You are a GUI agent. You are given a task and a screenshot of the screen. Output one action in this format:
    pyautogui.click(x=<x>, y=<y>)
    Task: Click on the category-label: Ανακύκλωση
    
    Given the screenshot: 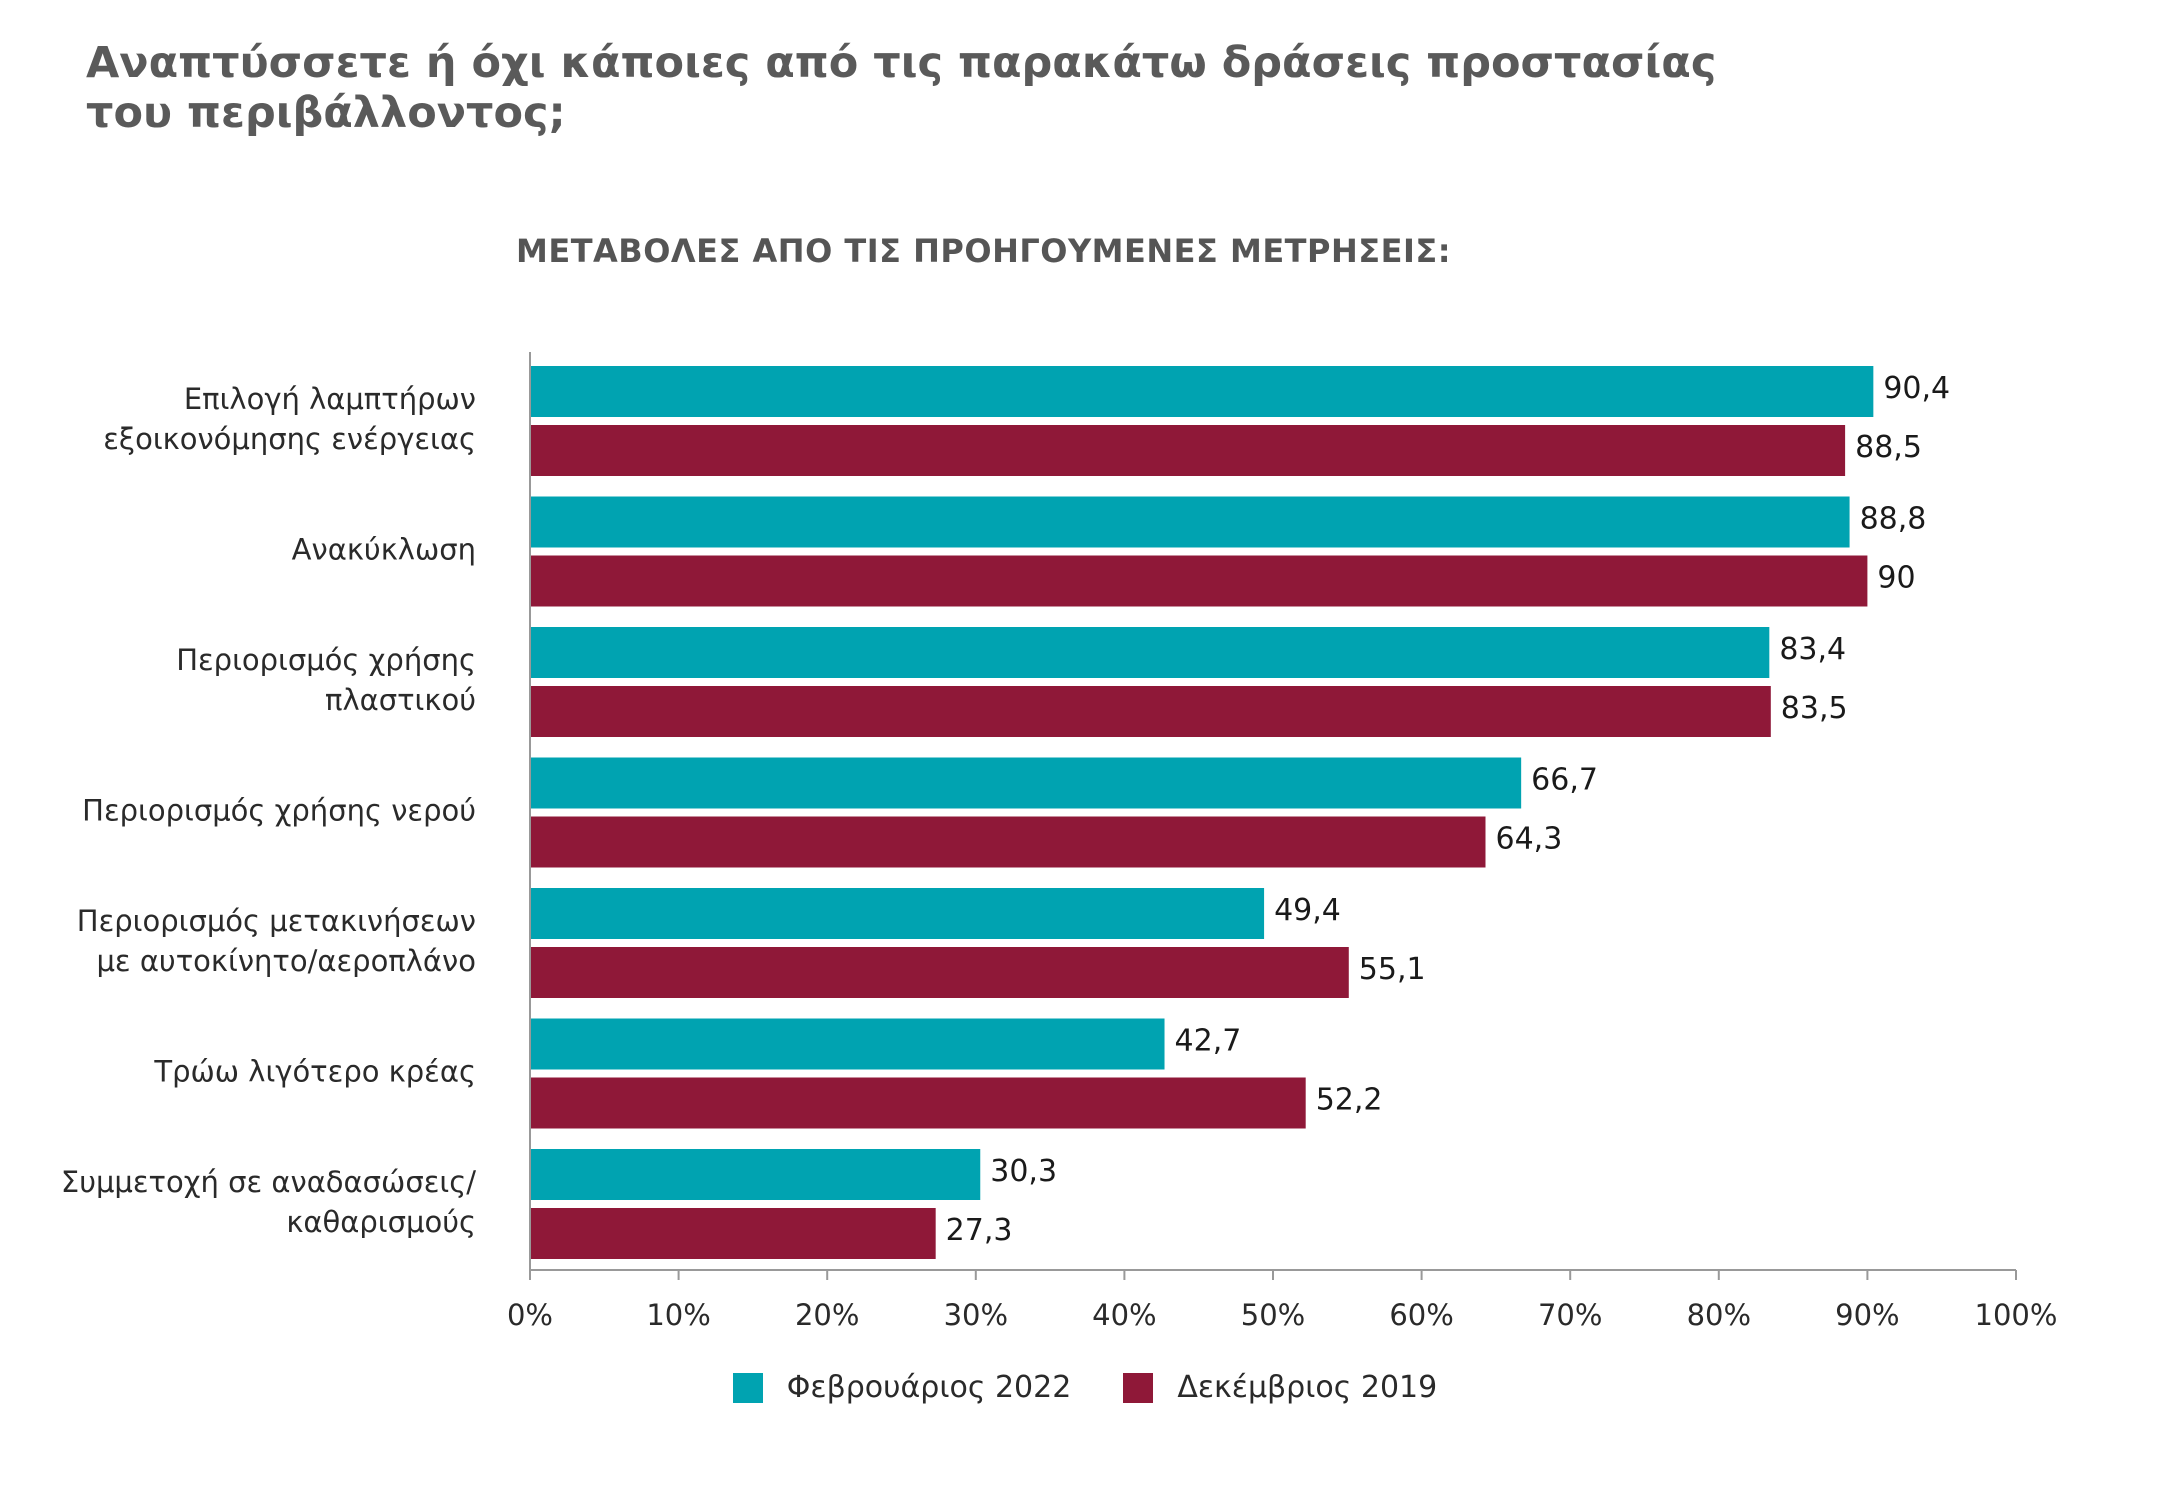 What is the action you would take?
    pyautogui.click(x=384, y=550)
    